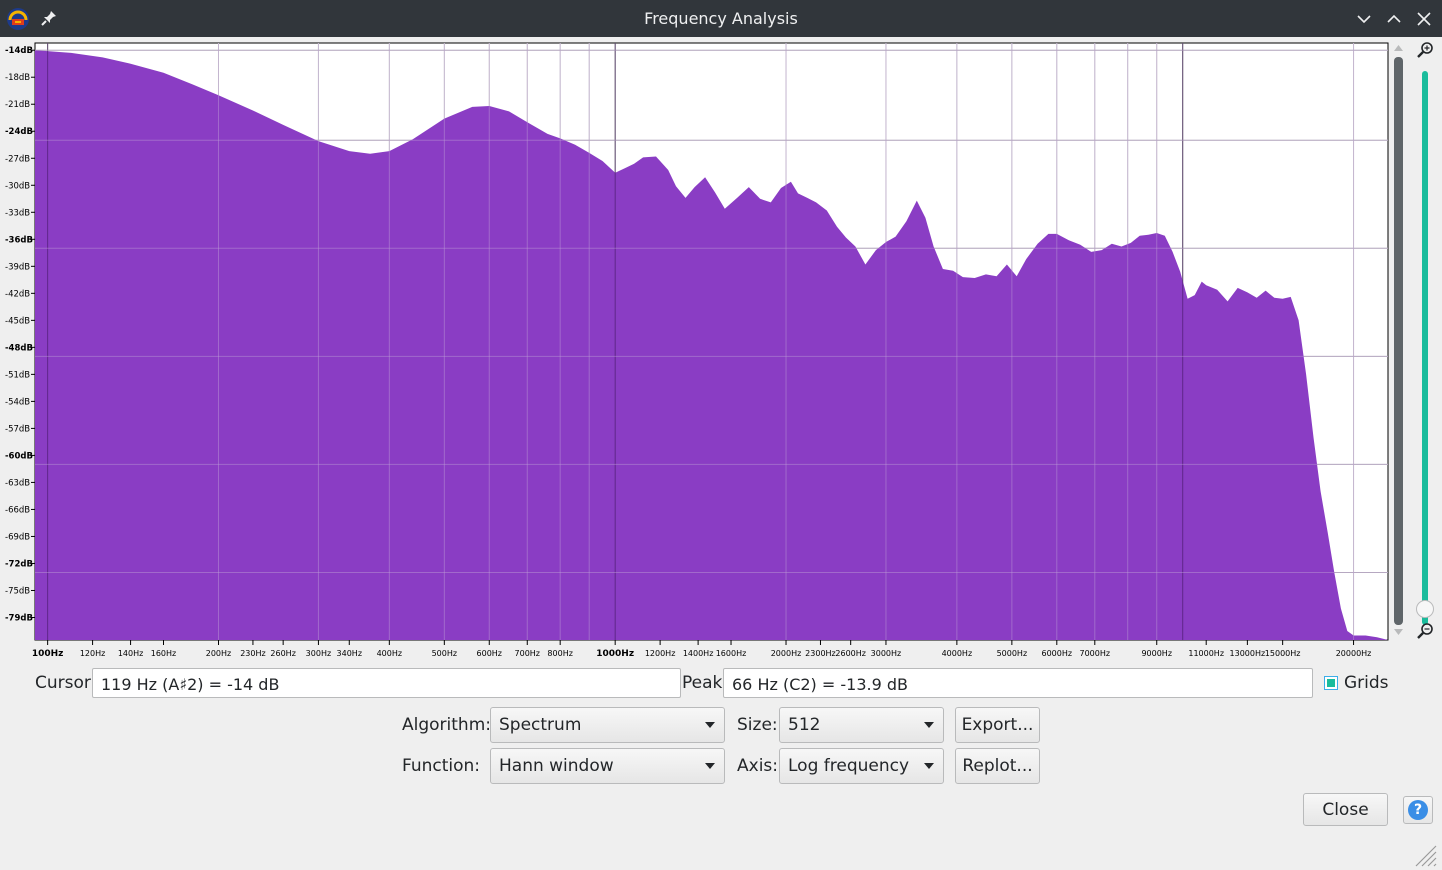 Image resolution: width=1442 pixels, height=870 pixels. Describe the element at coordinates (698, 653) in the screenshot. I see `x-tick-label: 1400Hz` at that location.